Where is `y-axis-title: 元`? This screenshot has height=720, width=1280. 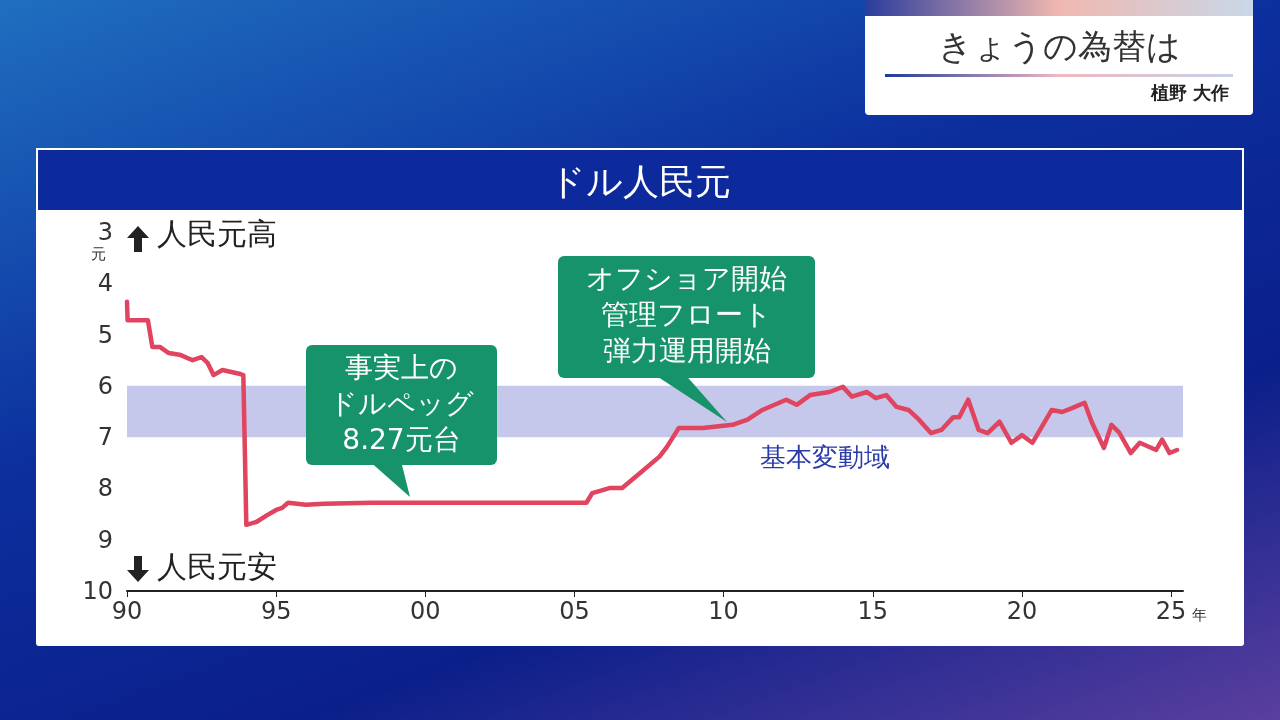 y-axis-title: 元 is located at coordinates (98, 253).